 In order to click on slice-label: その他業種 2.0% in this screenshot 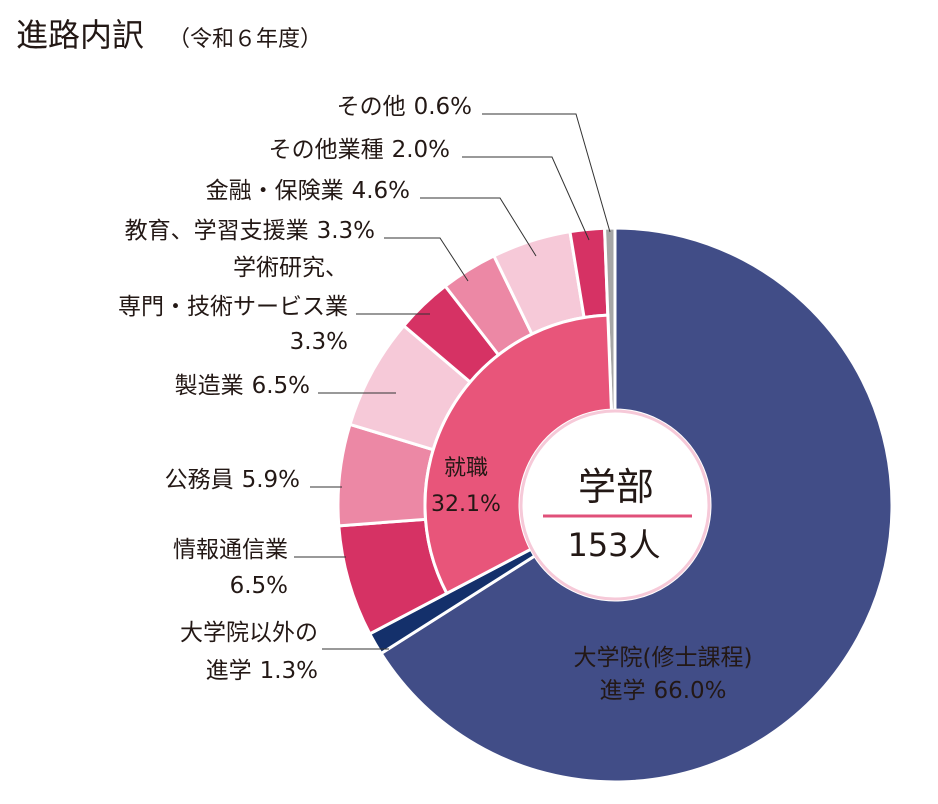, I will do `click(359, 150)`.